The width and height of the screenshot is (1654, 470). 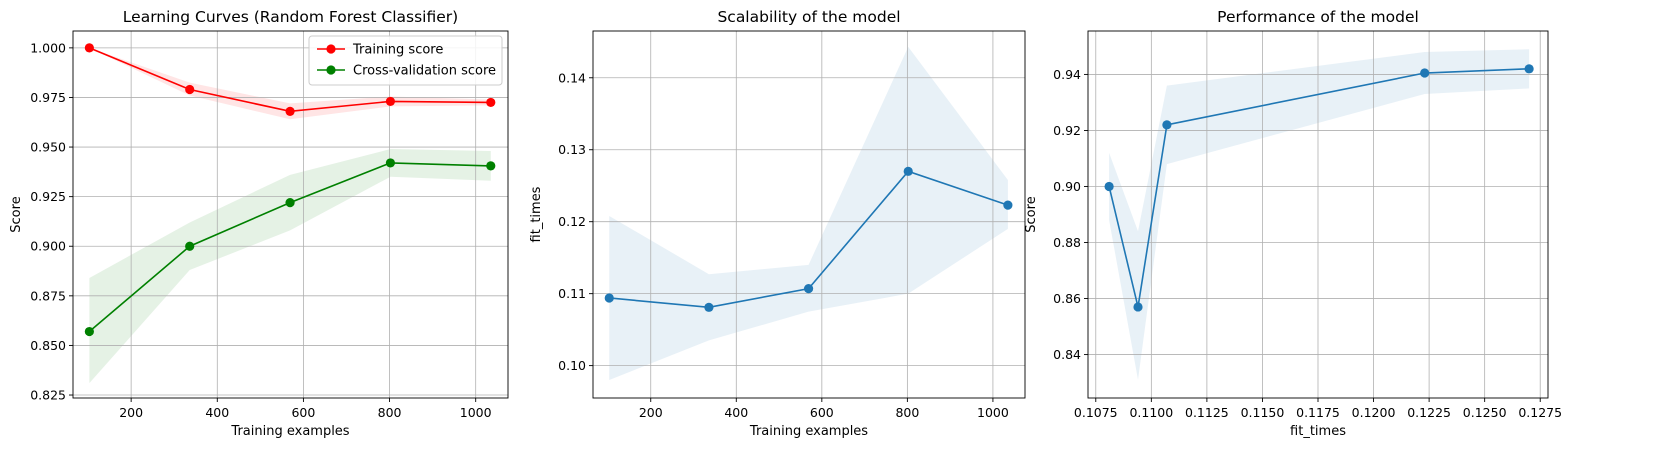 I want to click on x-axis-label: fit_times, so click(x=1318, y=431).